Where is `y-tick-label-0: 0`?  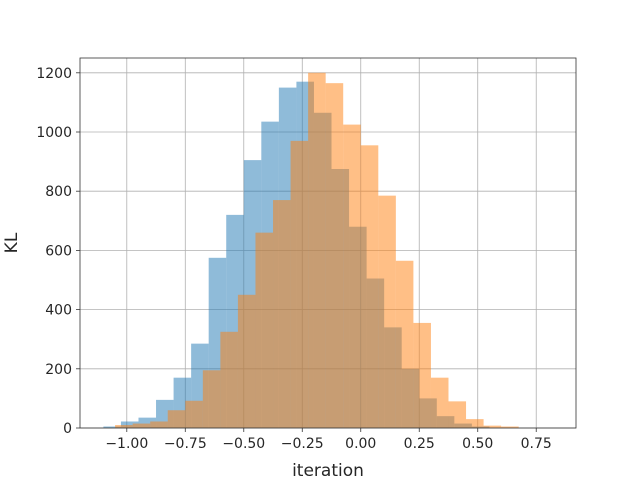 y-tick-label-0: 0 is located at coordinates (67, 429).